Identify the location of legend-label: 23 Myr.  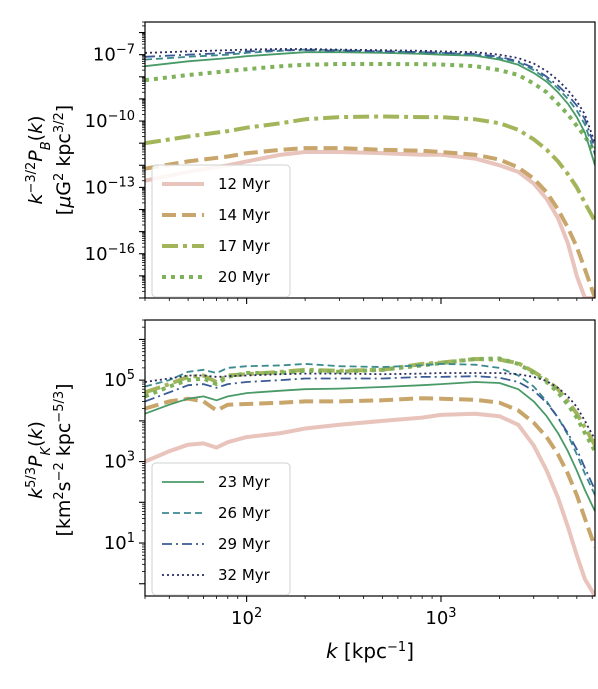
(244, 482).